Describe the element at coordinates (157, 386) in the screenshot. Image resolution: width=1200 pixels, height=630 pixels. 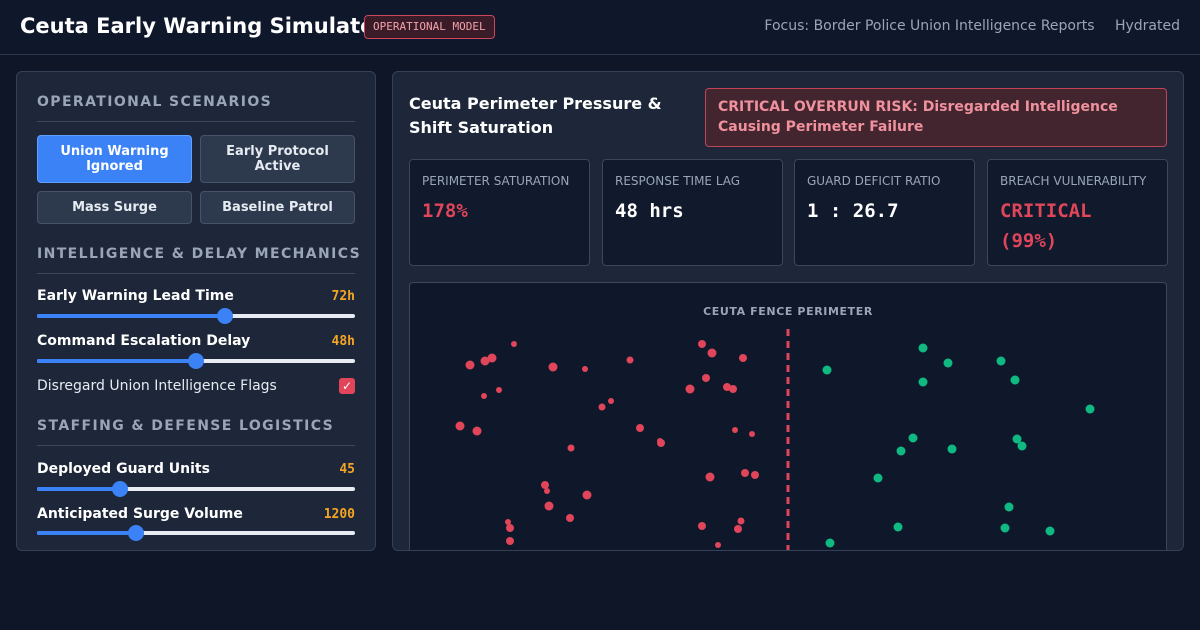
I see `disregard-flags-label: Disregard Union Intelligence Flags` at that location.